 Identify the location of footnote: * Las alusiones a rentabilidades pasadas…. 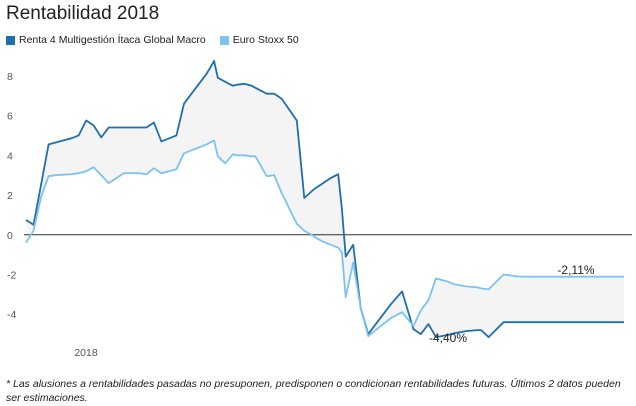
(313, 391).